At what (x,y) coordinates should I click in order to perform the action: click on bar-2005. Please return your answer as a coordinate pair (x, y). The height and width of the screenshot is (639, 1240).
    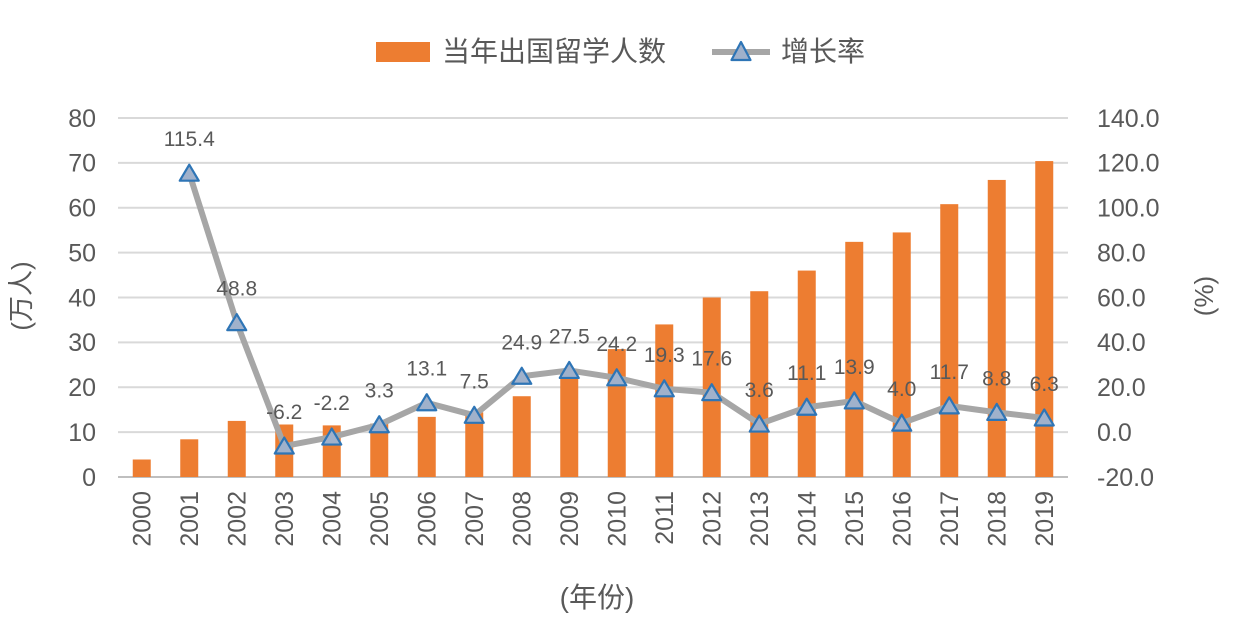
    Looking at the image, I should click on (379, 450).